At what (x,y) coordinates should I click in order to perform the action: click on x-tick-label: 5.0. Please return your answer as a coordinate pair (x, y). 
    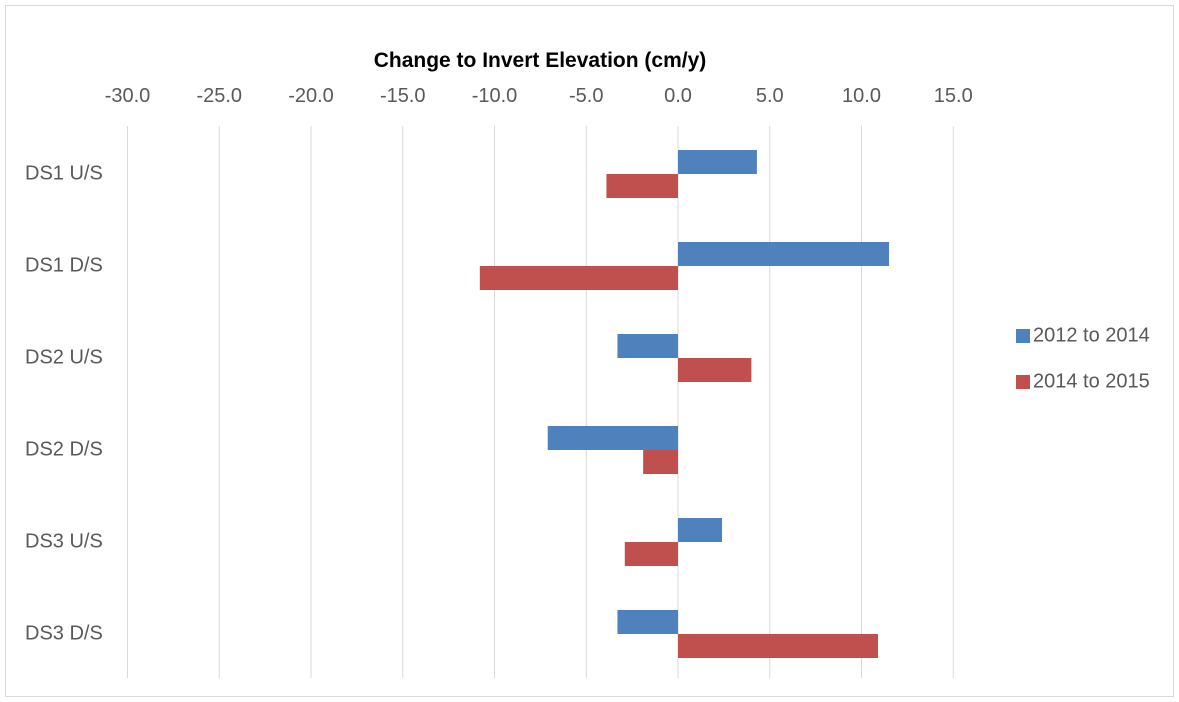
    Looking at the image, I should click on (770, 96).